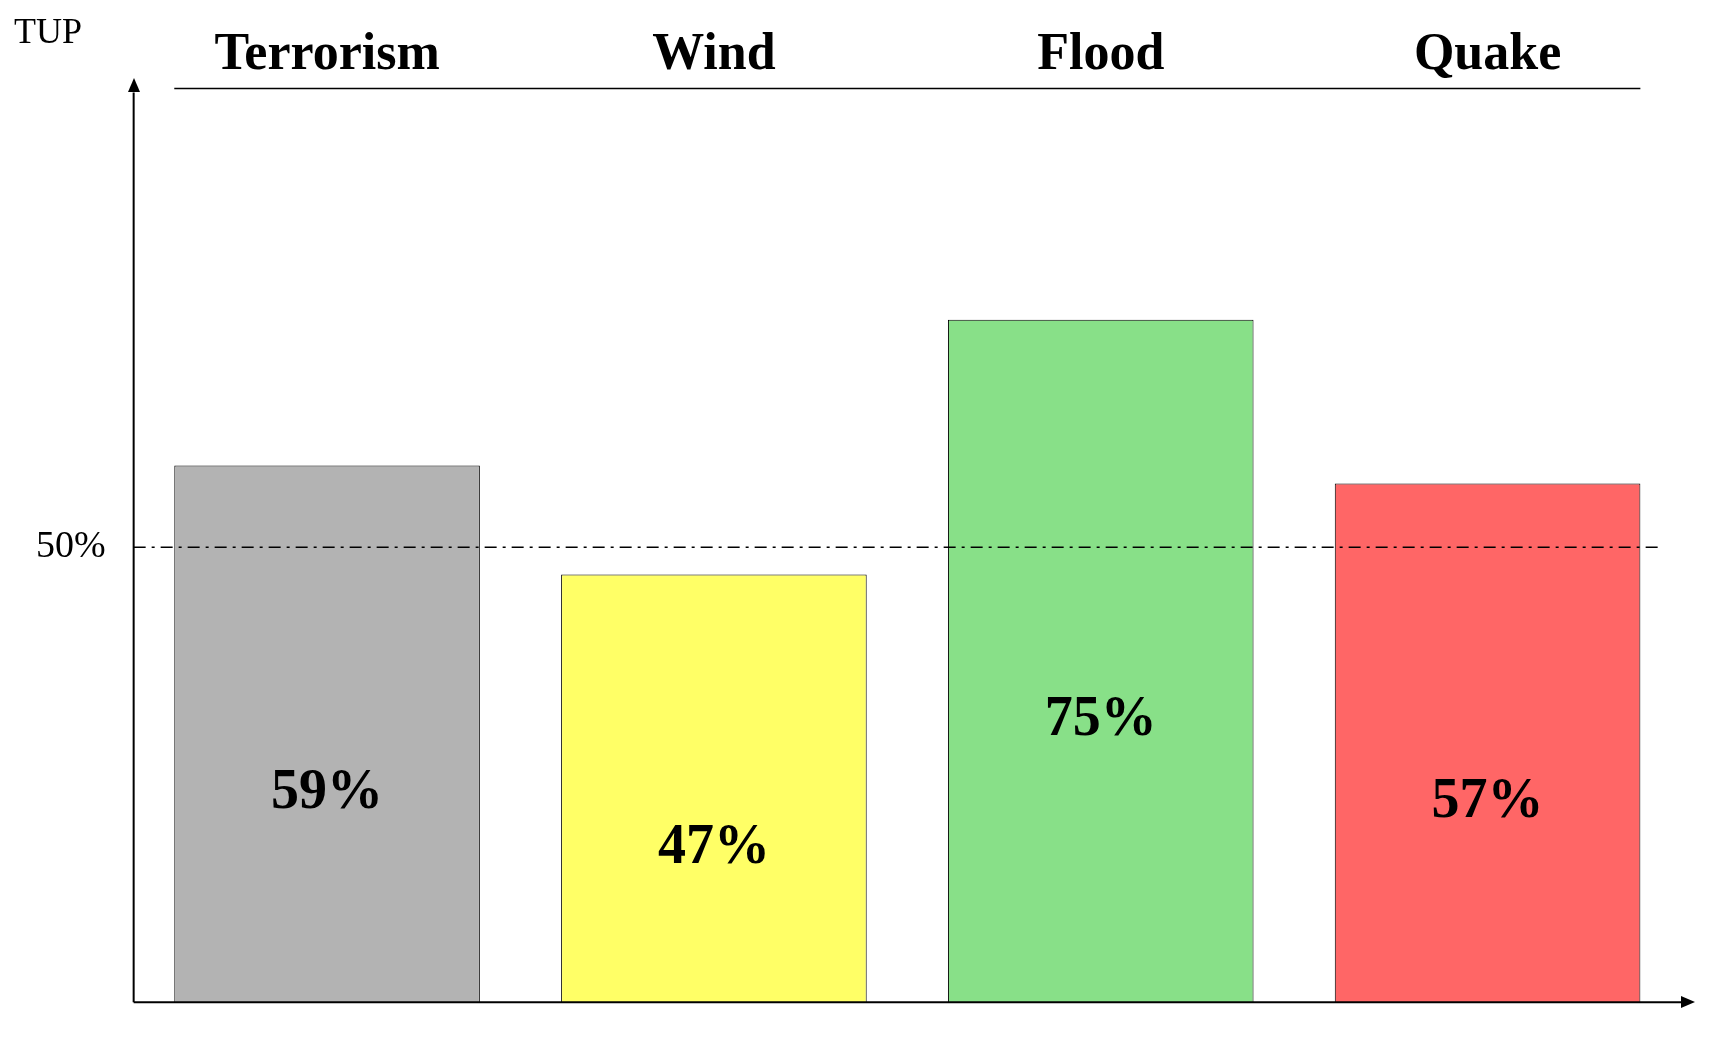  Describe the element at coordinates (1487, 51) in the screenshot. I see `x-tick-label: Quake` at that location.